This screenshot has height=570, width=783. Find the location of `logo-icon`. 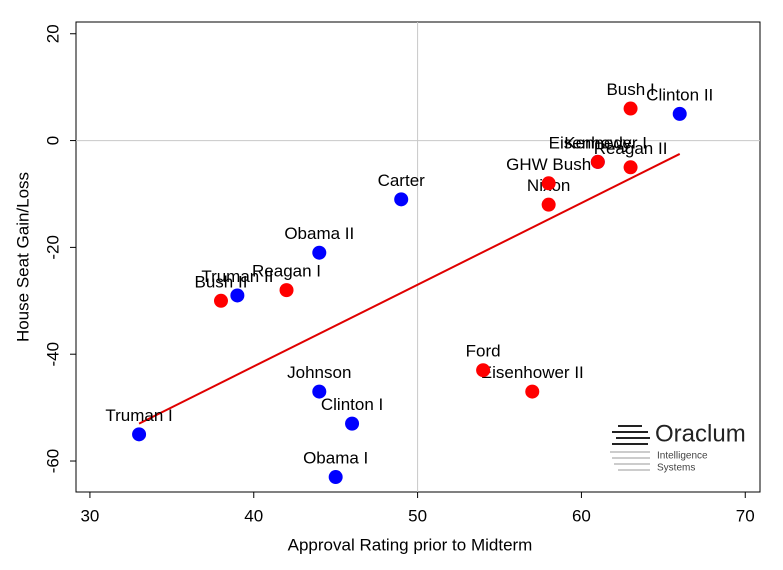

logo-icon is located at coordinates (631, 435).